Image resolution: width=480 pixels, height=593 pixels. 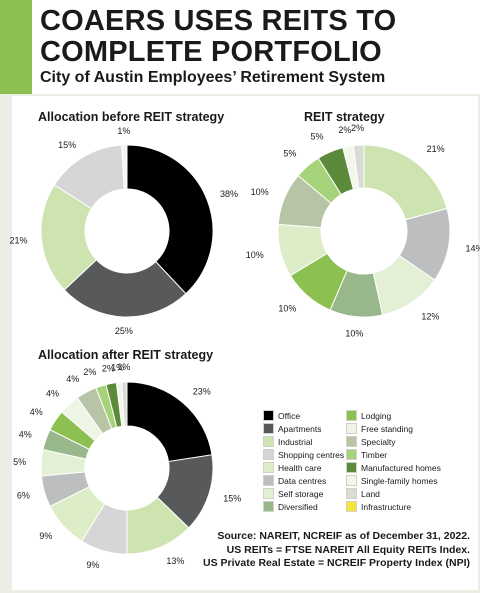 What do you see at coordinates (344, 130) in the screenshot?
I see `donut-1-label-9: 2%` at bounding box center [344, 130].